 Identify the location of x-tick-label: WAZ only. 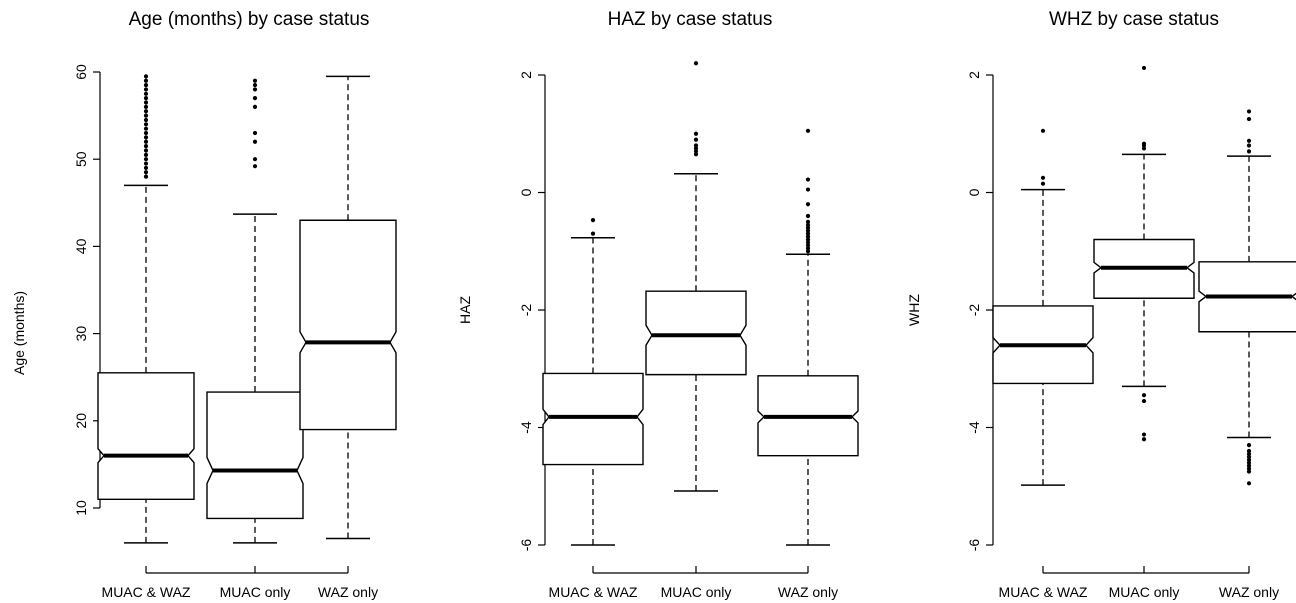
(1249, 592).